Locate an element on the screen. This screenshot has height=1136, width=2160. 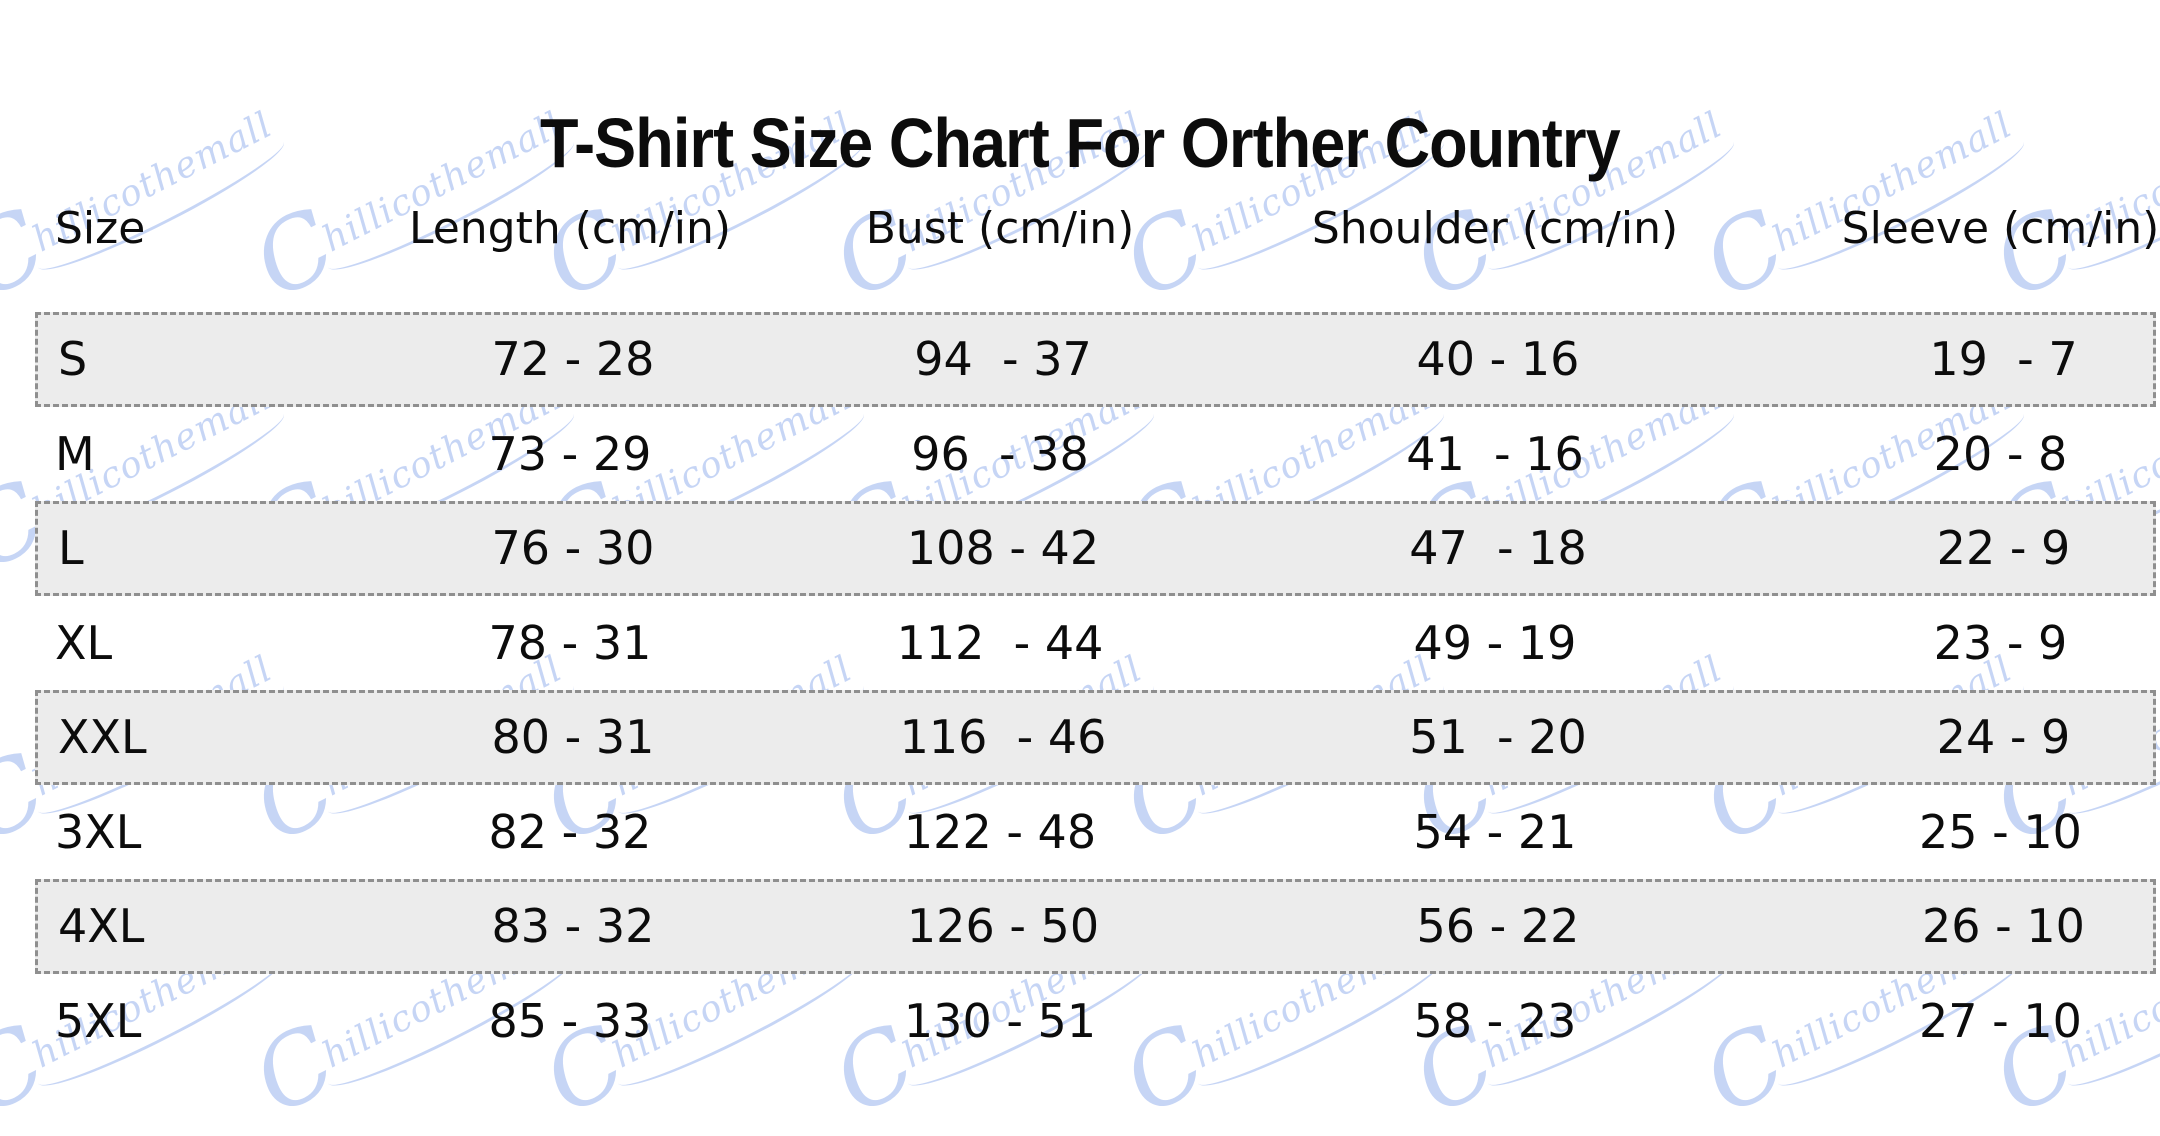
cell-size: XL is located at coordinates (84, 642).